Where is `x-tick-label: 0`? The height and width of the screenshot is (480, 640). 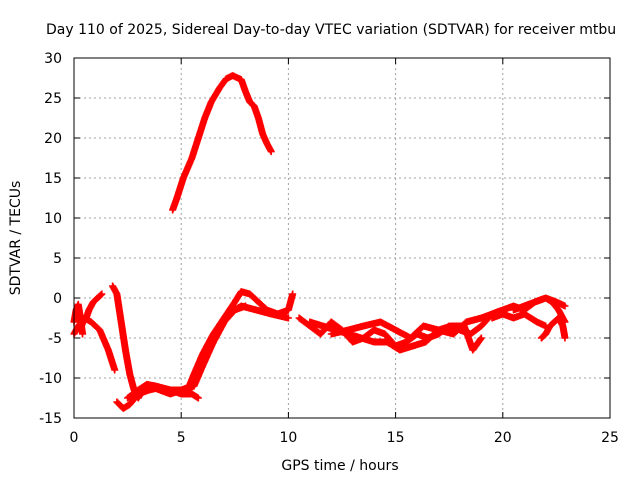 x-tick-label: 0 is located at coordinates (74, 438).